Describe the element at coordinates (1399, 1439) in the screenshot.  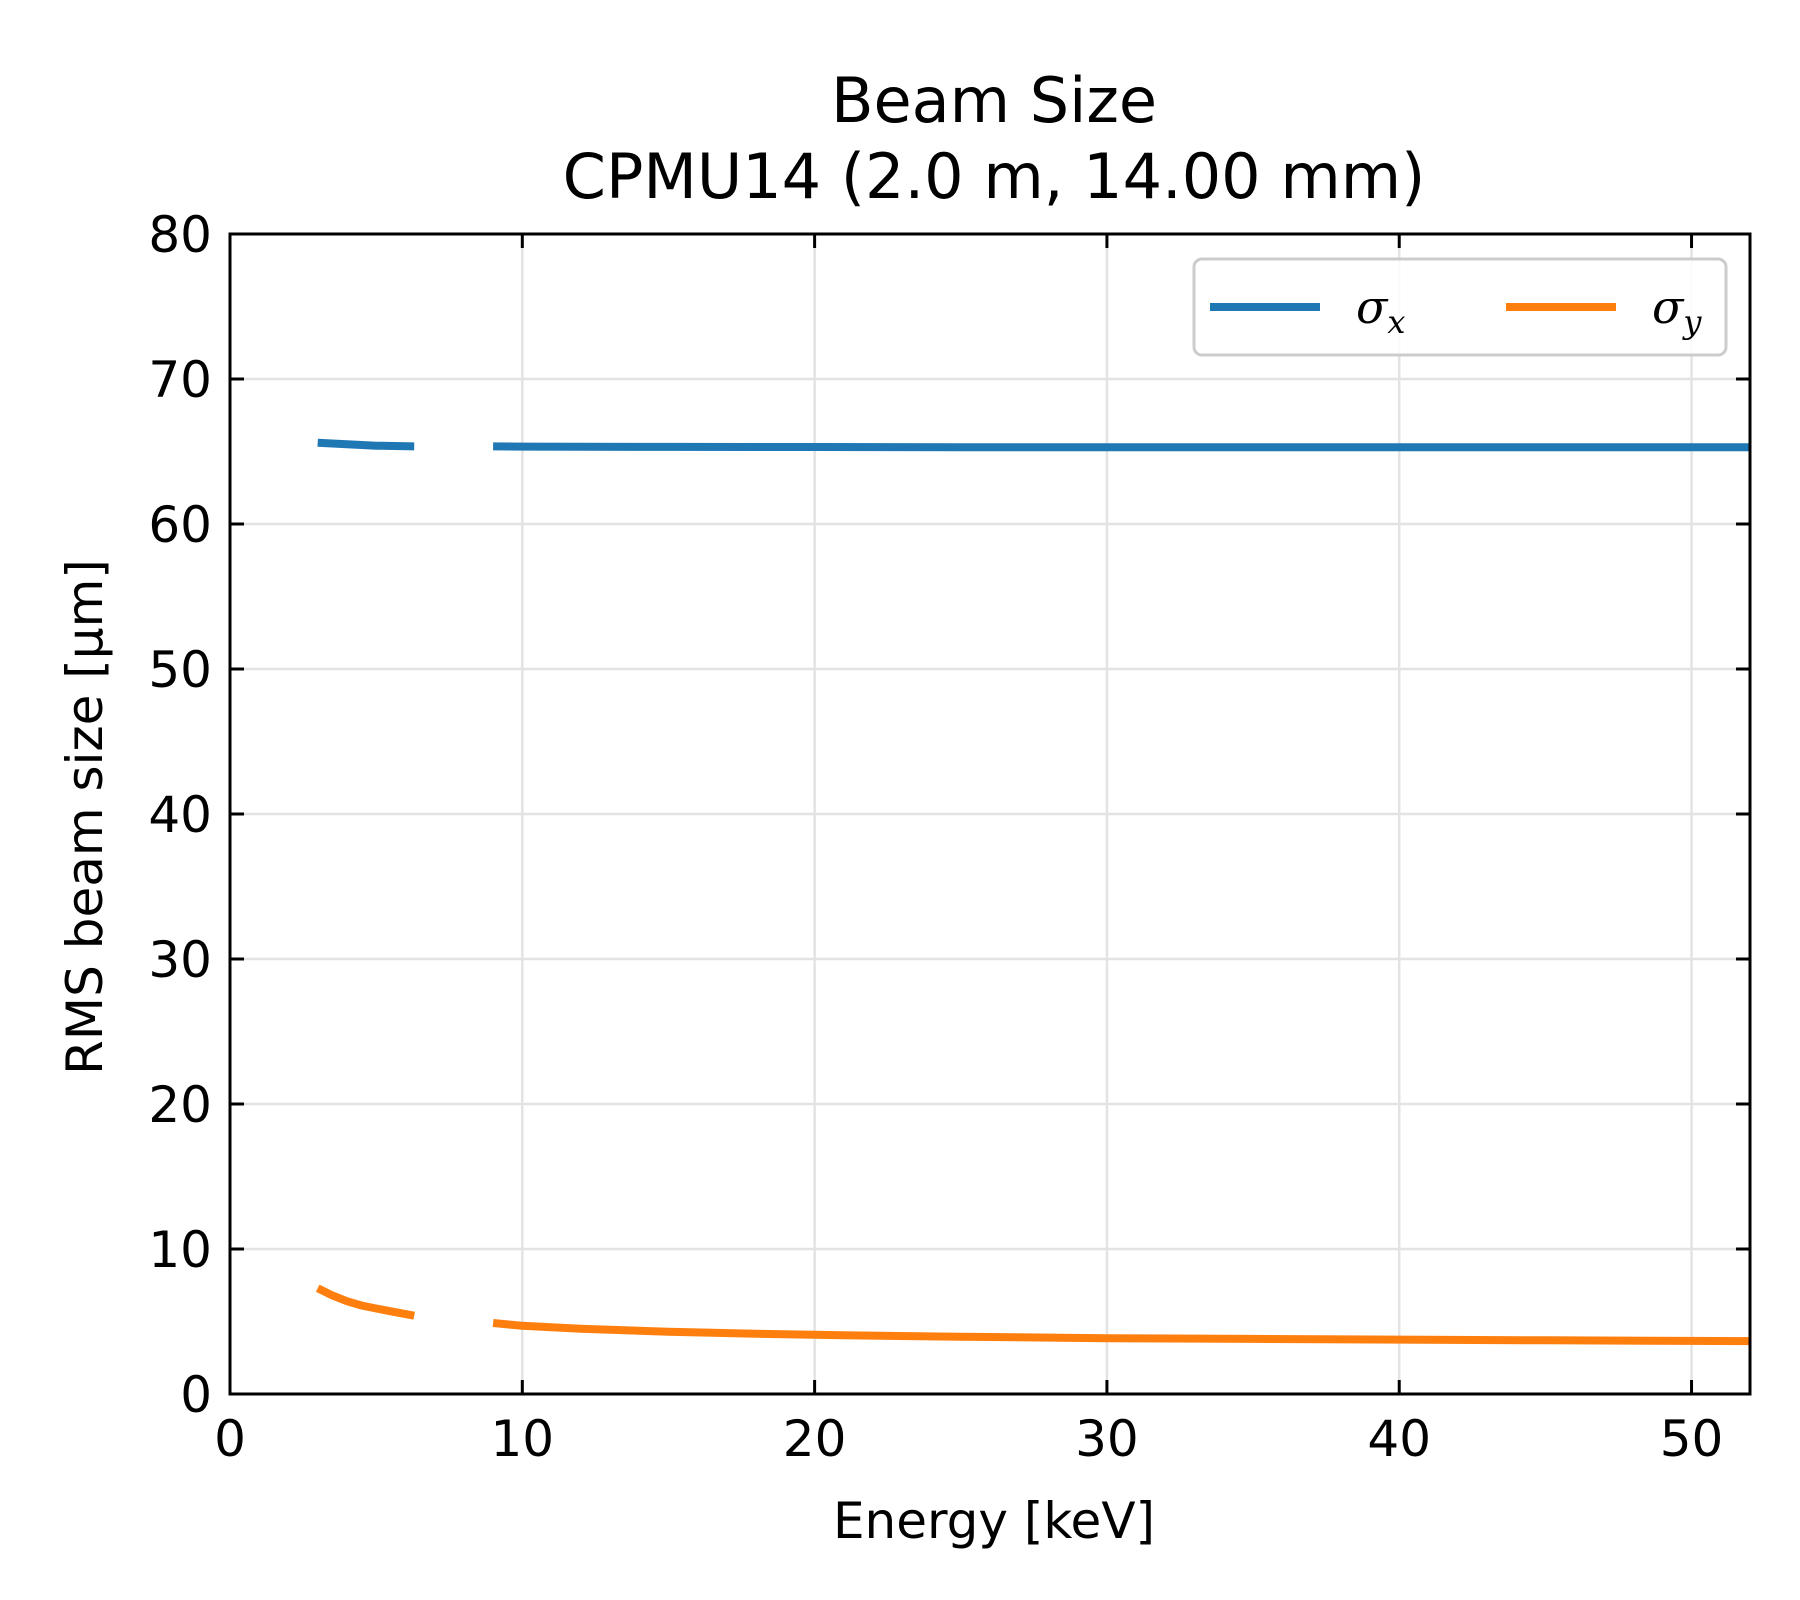
I see `x-tick-label: 40` at that location.